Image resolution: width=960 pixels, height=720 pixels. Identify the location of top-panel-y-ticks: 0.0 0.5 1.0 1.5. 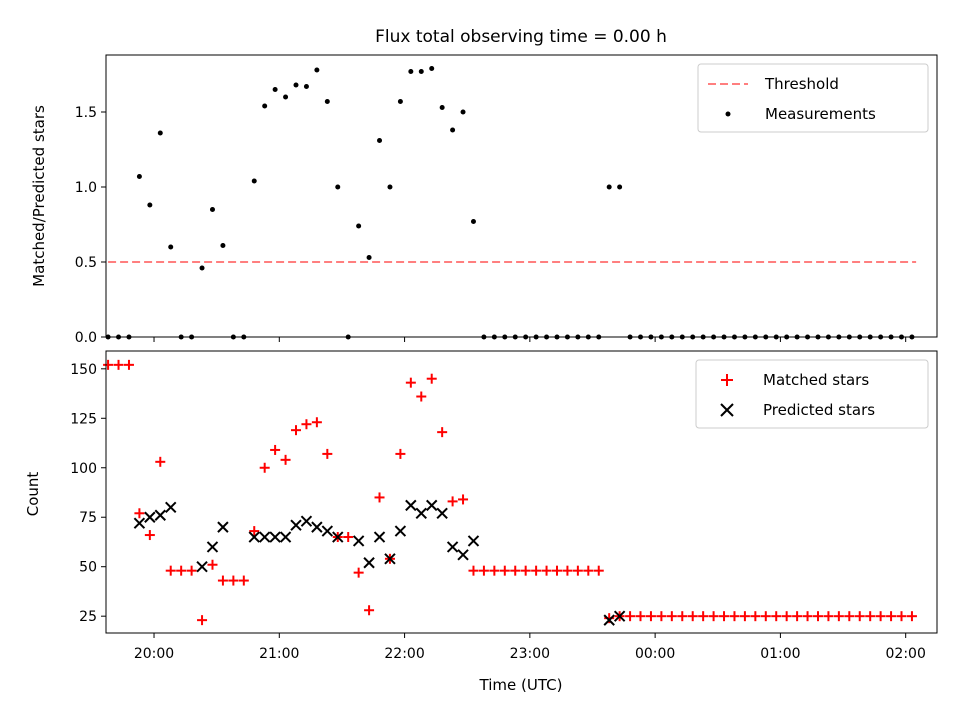
(90, 225).